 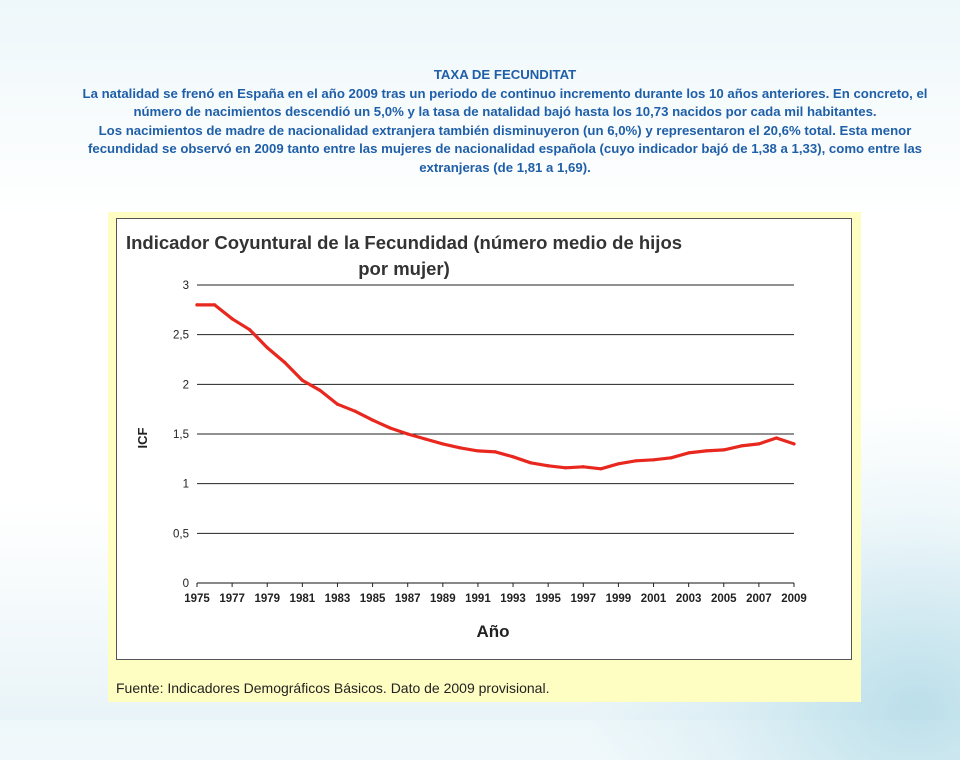 What do you see at coordinates (689, 599) in the screenshot?
I see `x-tick-label: 2003` at bounding box center [689, 599].